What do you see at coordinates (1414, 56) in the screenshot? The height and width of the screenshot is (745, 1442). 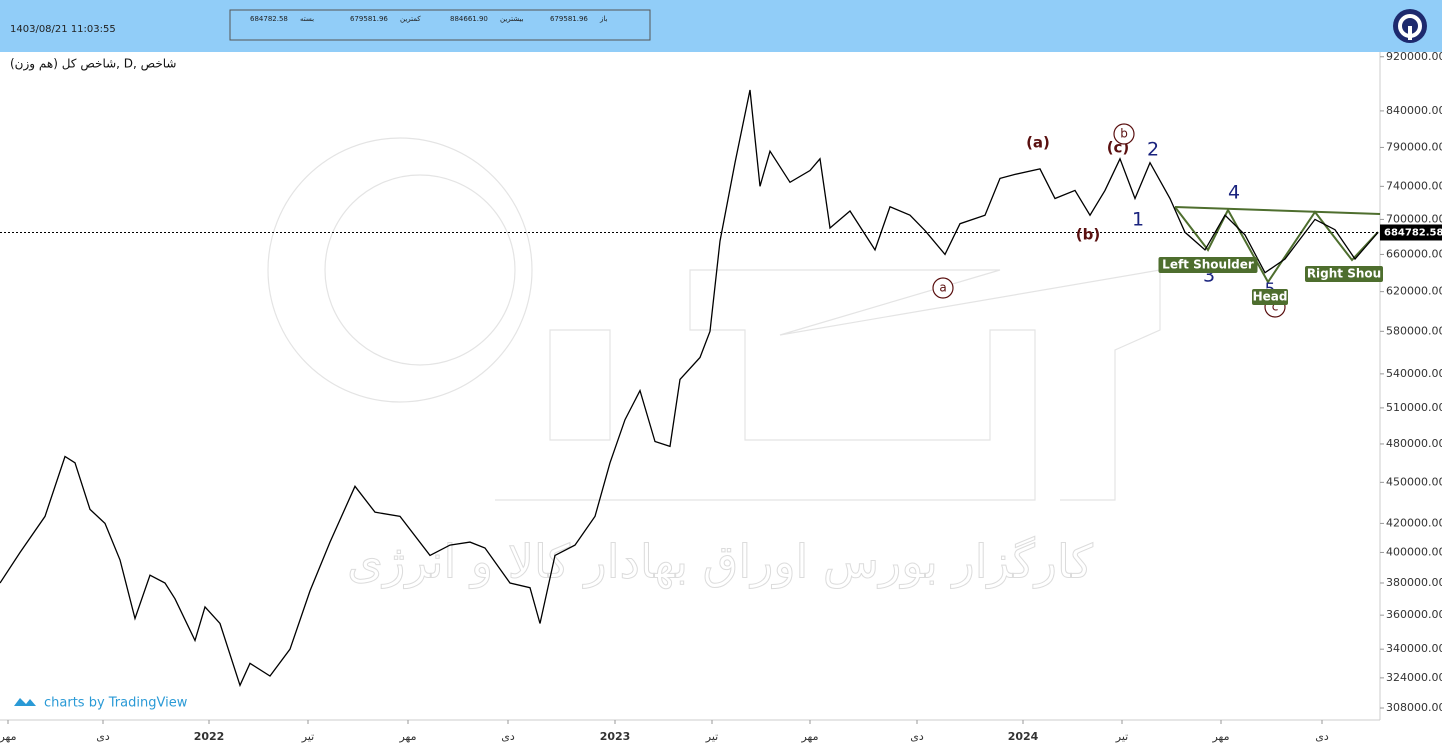 I see `y-tick-label: 920000.00` at bounding box center [1414, 56].